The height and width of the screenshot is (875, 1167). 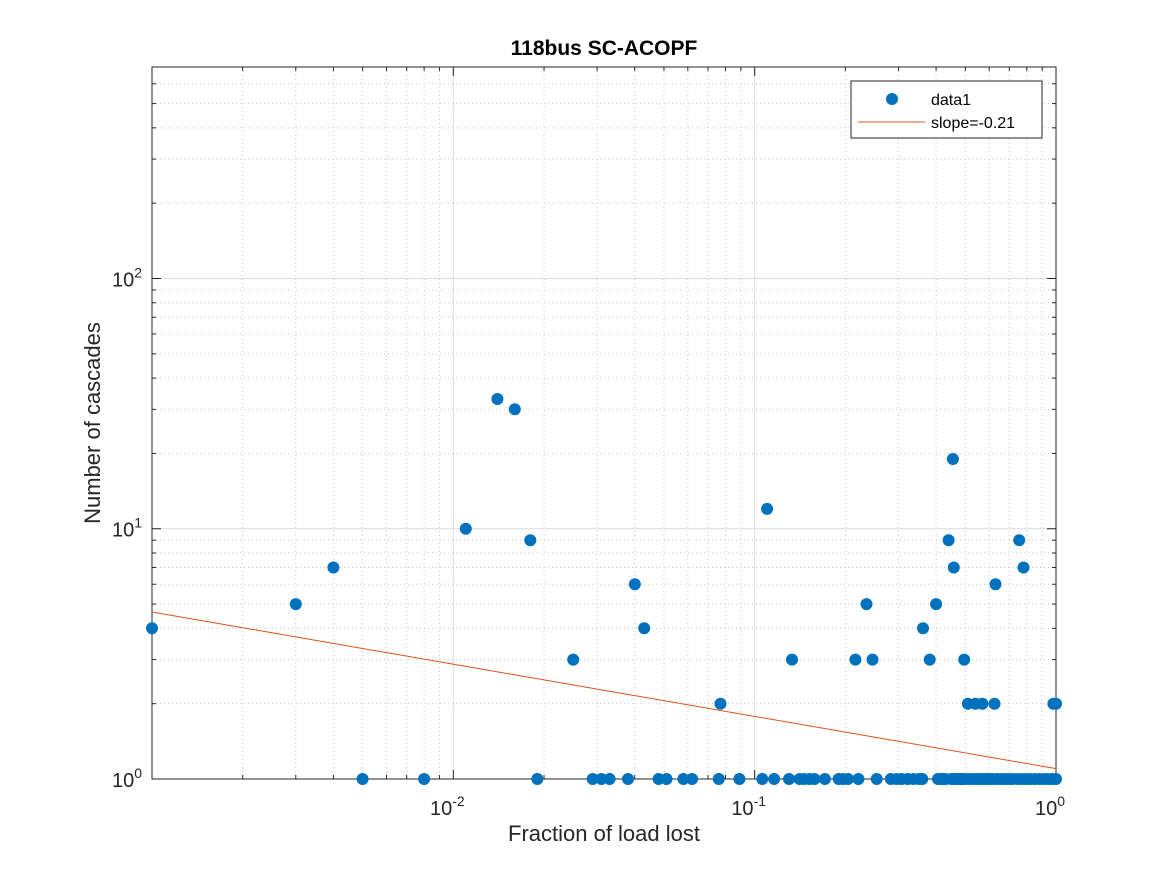 What do you see at coordinates (604, 48) in the screenshot?
I see `chart-title: 118bus SC-ACOPF` at bounding box center [604, 48].